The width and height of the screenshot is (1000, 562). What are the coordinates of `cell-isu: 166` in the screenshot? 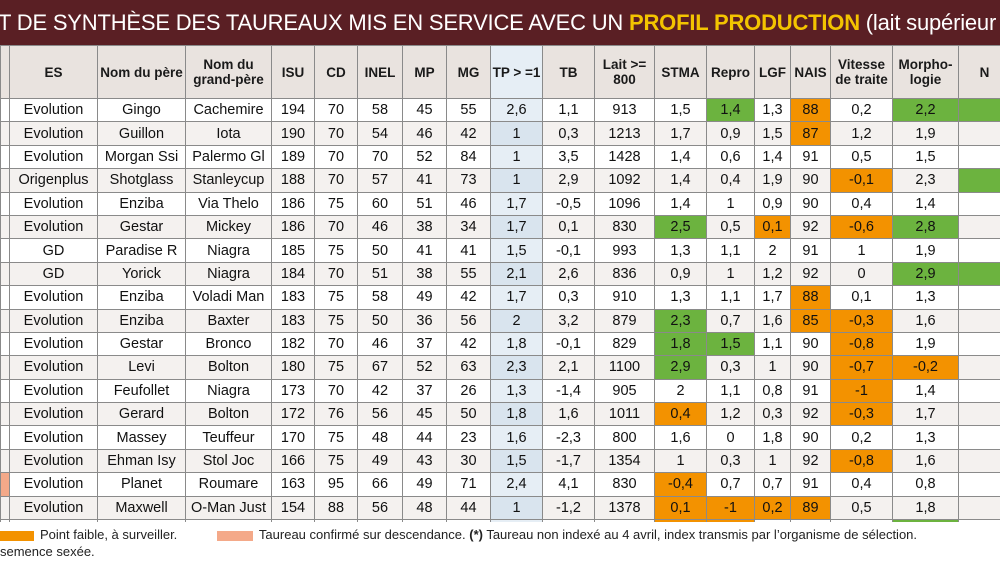 It's located at (293, 461).